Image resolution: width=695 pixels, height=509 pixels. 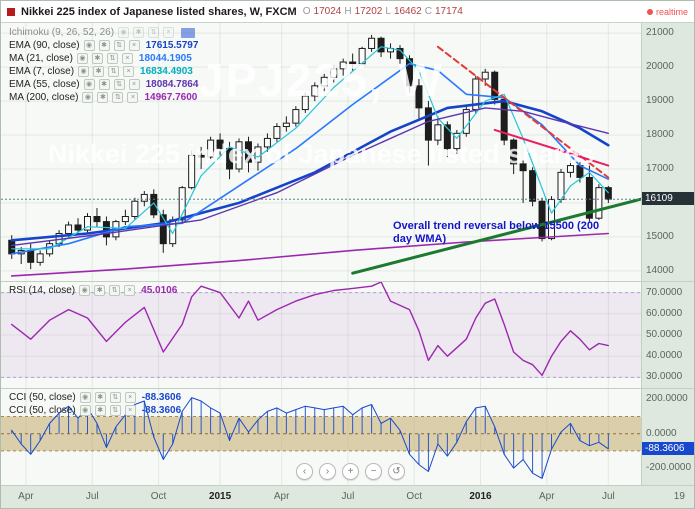 I want to click on indicator-row-3: EMA (55, close) ◉ ✱ ⇅ × 18084.7864, so click(x=103, y=84).